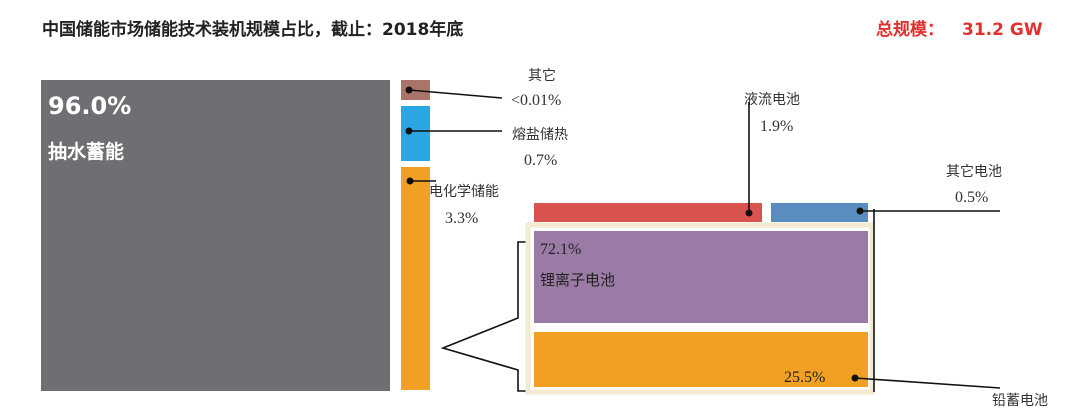 The image size is (1080, 419). I want to click on segment-other-value: <0.01%, so click(536, 100).